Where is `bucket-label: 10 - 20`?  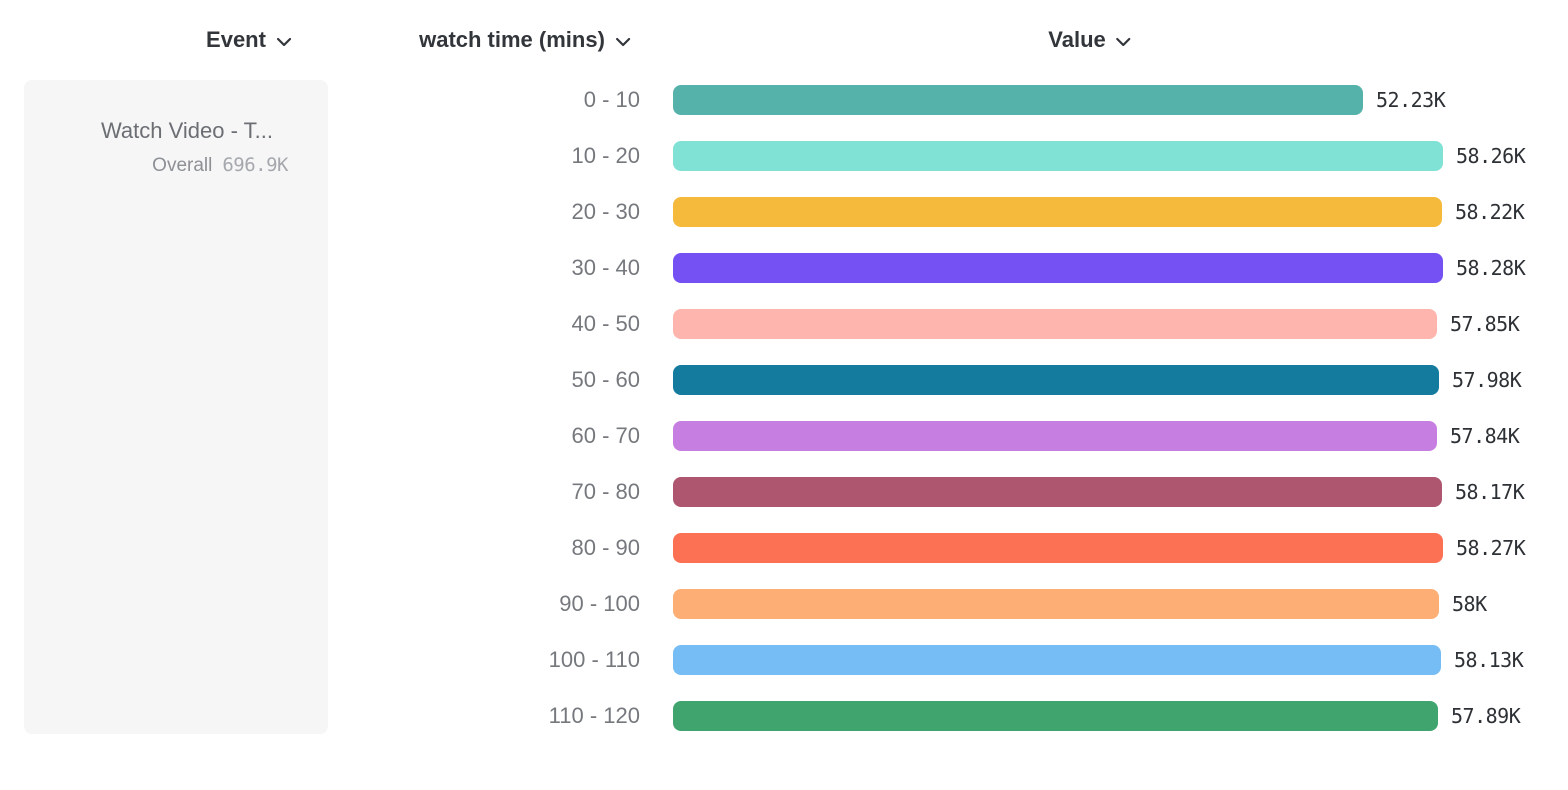 bucket-label: 10 - 20 is located at coordinates (606, 155).